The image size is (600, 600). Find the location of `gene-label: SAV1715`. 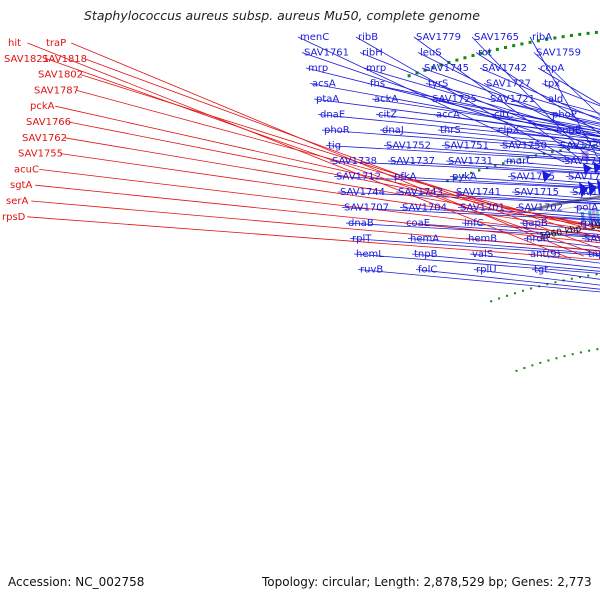

gene-label: SAV1715 is located at coordinates (536, 192).